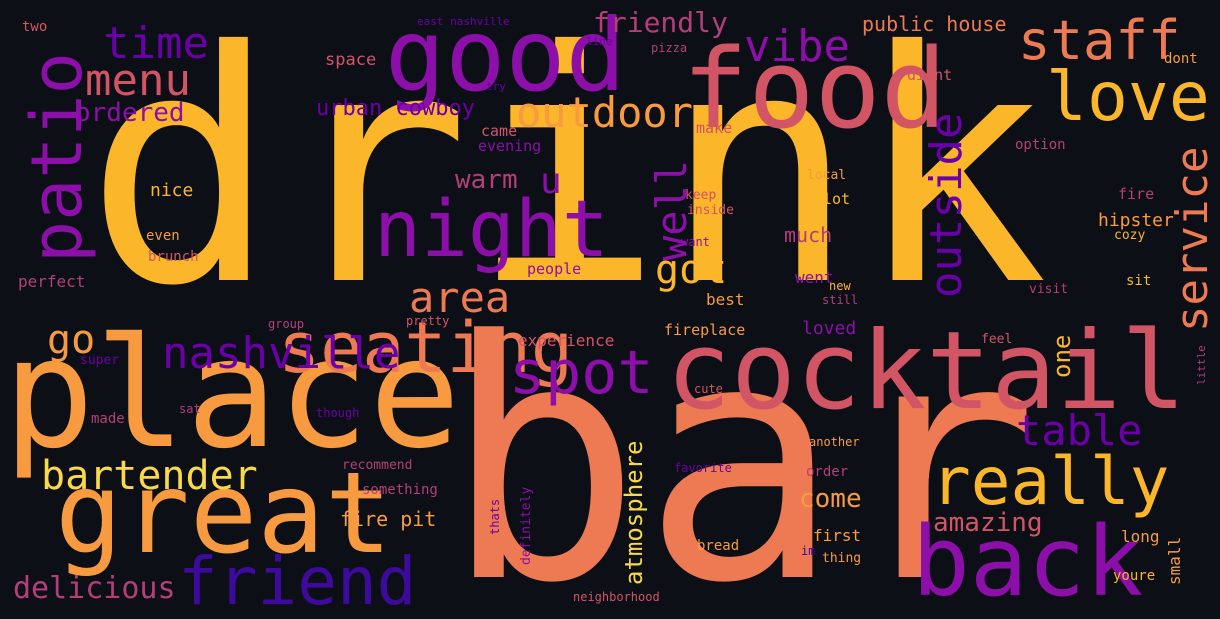  What do you see at coordinates (834, 442) in the screenshot?
I see `word-another: another` at bounding box center [834, 442].